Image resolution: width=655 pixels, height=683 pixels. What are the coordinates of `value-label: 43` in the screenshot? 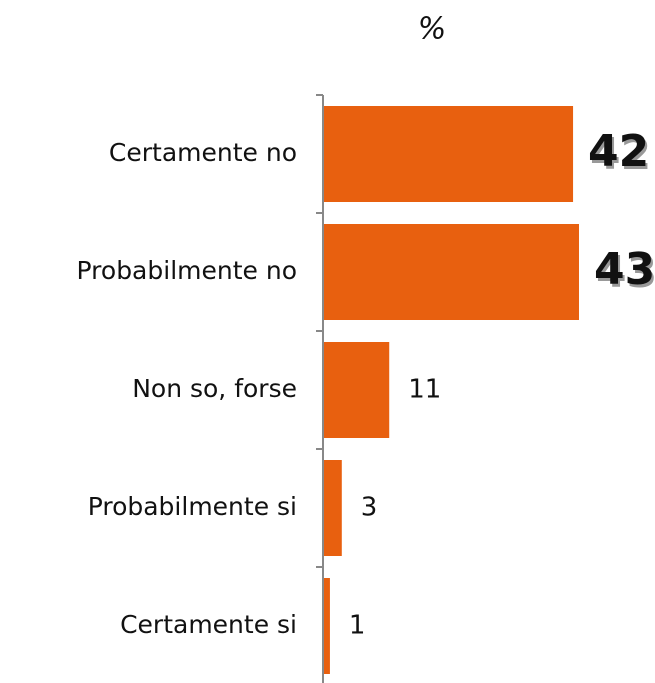 It's located at (624, 269).